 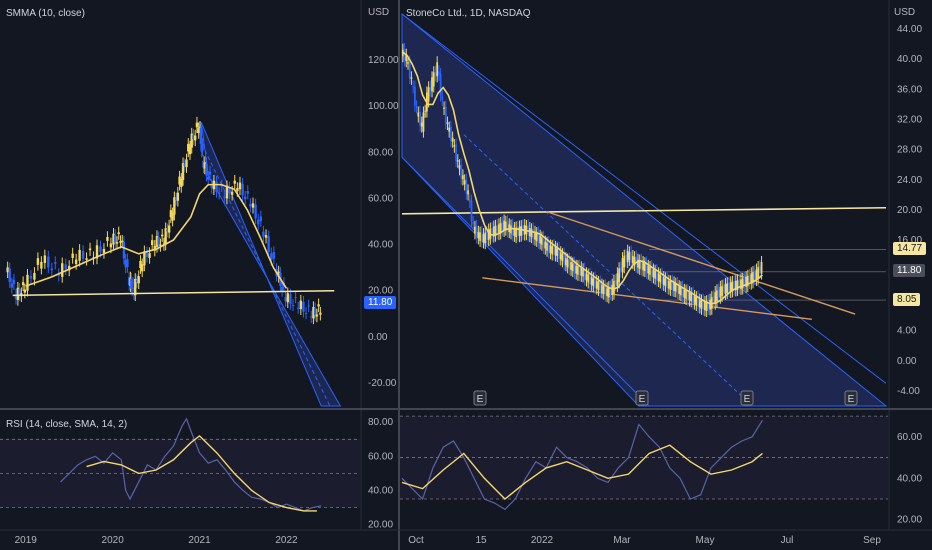 I want to click on left-rsi-ytick-label: 60.00, so click(x=380, y=456).